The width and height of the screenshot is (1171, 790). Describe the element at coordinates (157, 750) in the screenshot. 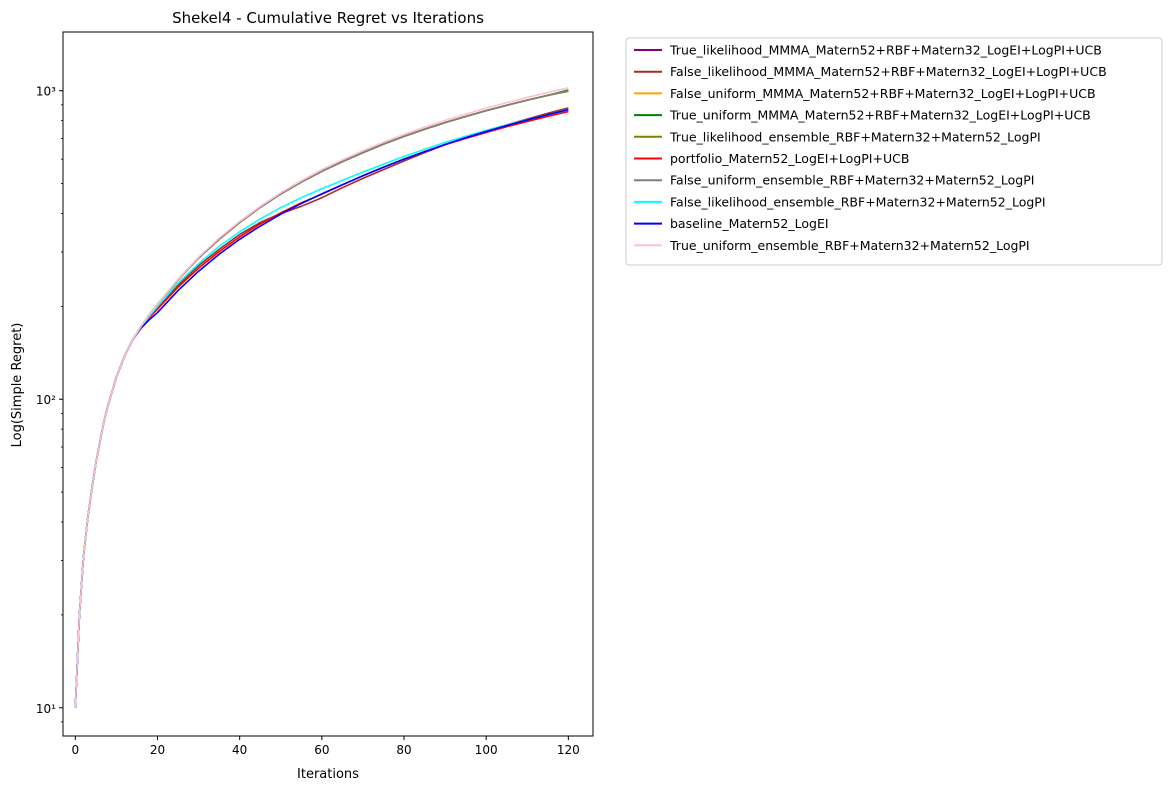

I see `x-tick-label: 20` at that location.